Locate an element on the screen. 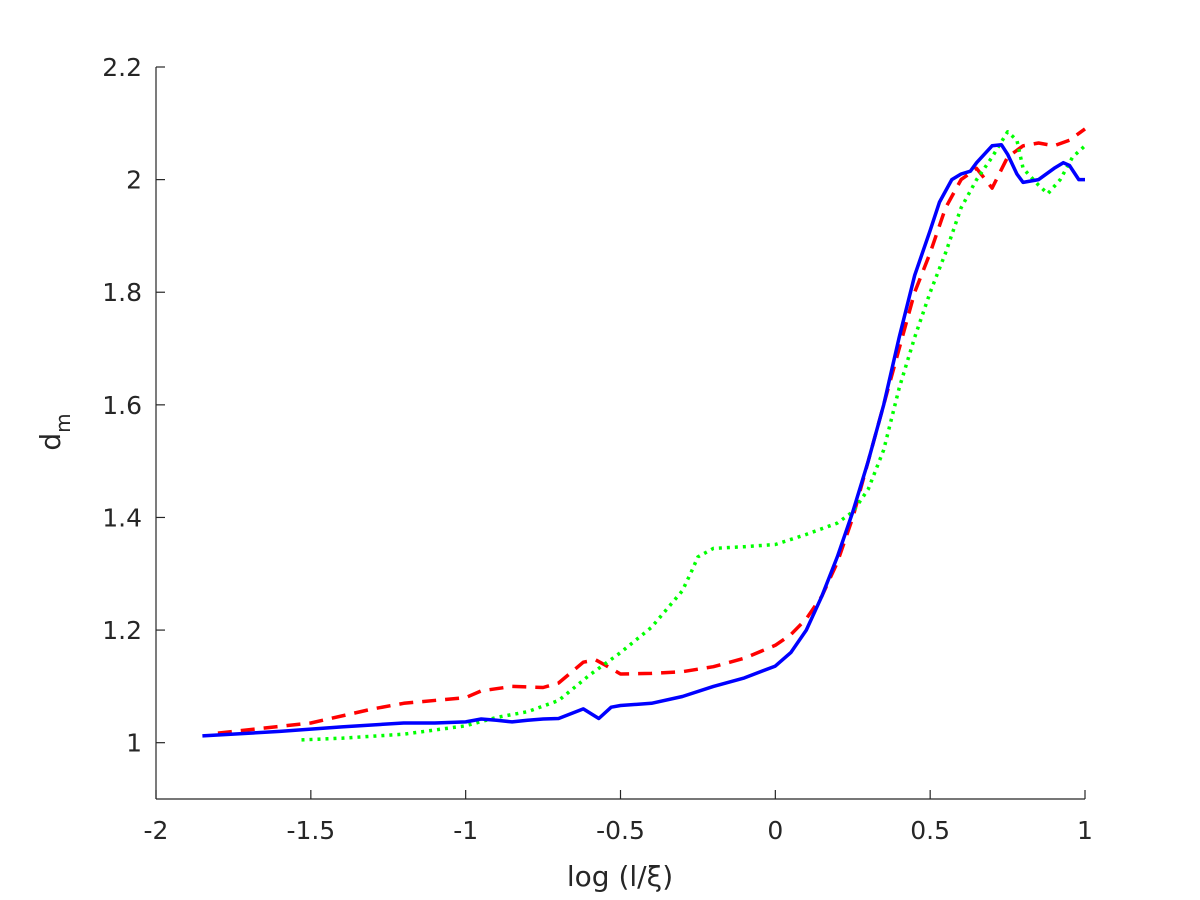 This screenshot has width=1200, height=900. y-axis-label-subscript: m is located at coordinates (63, 422).